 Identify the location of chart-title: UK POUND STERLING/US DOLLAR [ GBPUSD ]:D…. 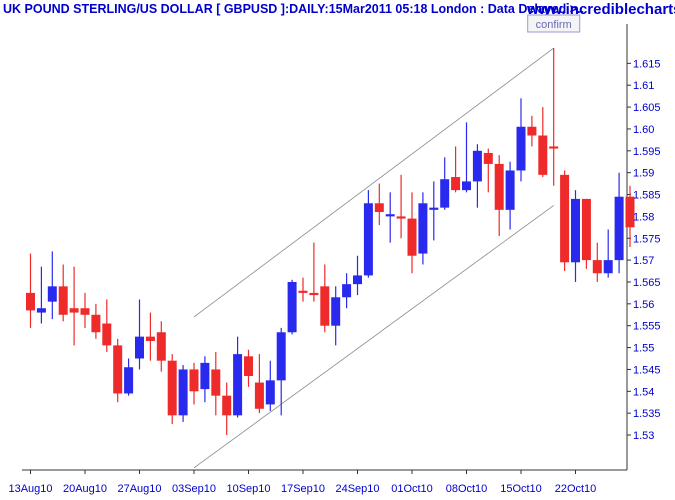
(293, 9).